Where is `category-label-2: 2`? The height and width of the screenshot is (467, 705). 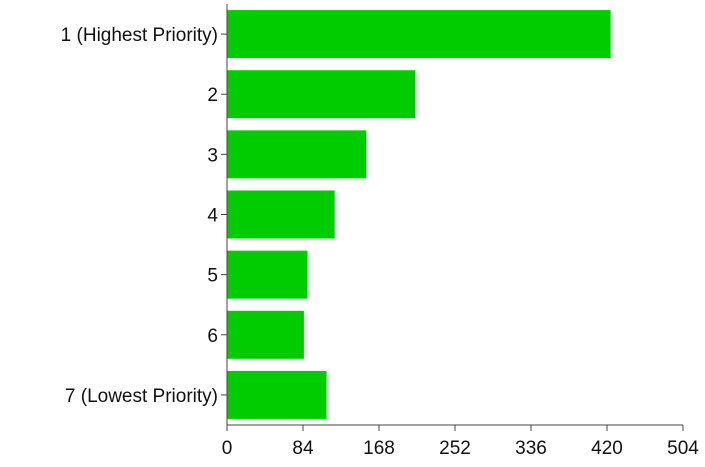
category-label-2: 2 is located at coordinates (212, 95).